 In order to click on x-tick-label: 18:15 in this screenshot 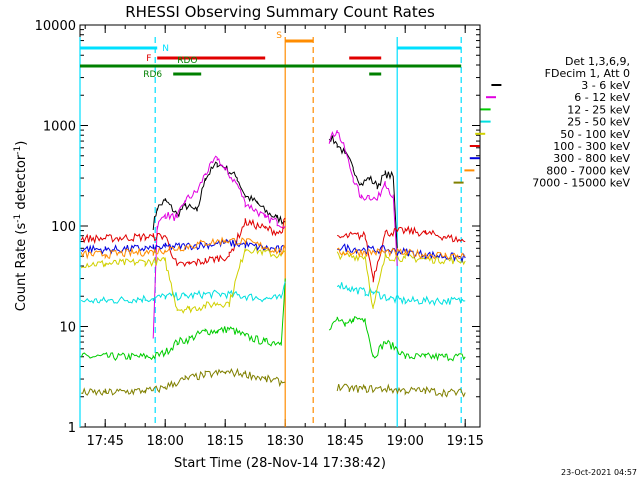, I will do `click(224, 441)`.